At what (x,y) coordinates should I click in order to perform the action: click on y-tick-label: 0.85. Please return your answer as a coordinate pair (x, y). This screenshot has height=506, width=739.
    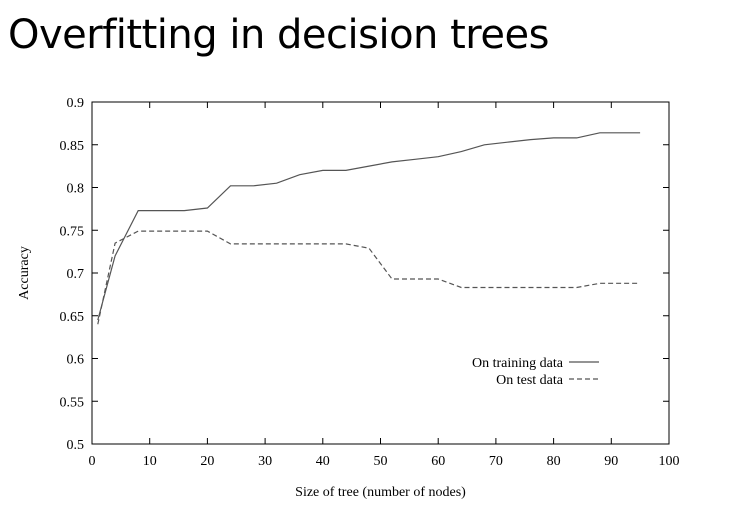
    Looking at the image, I should click on (72, 146).